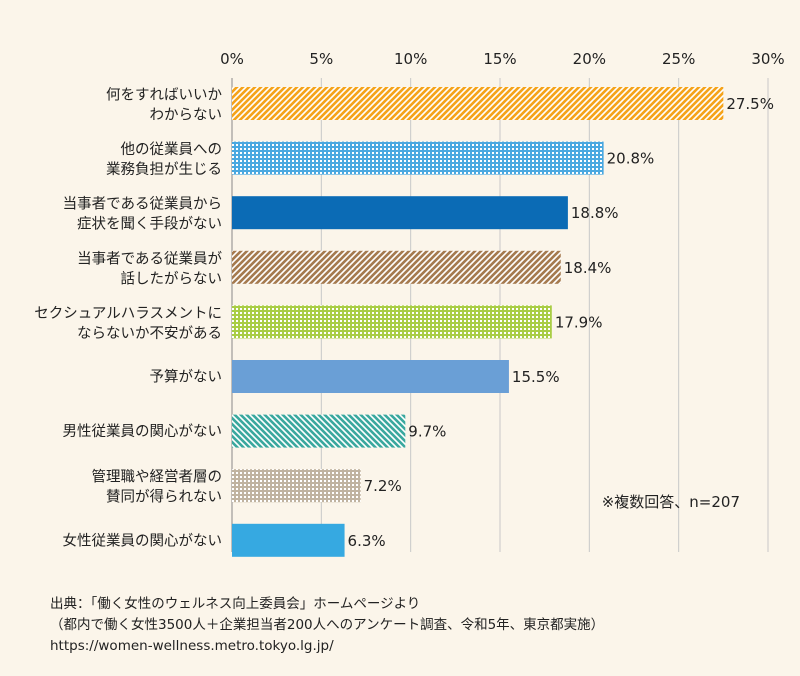  Describe the element at coordinates (164, 159) in the screenshot. I see `category-label: 他の従業員への業務負担が生じる` at that location.